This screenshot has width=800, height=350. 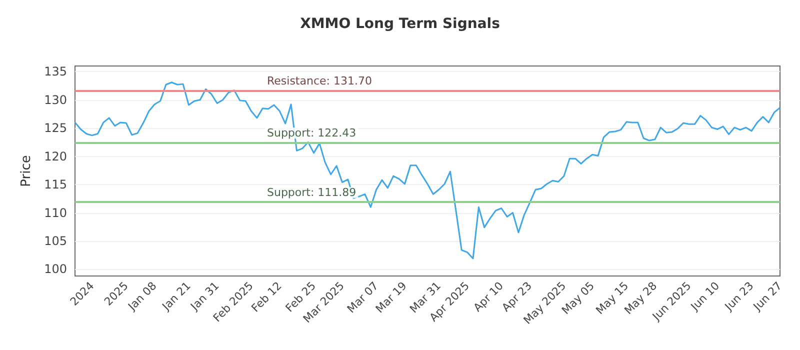 I want to click on y-tick-label: 135, so click(x=55, y=71).